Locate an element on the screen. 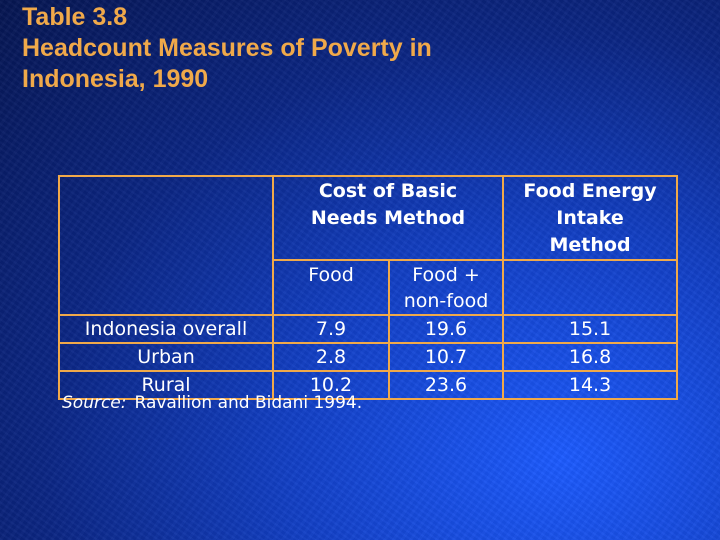 This screenshot has width=720, height=540. cell-food: 7.9 is located at coordinates (331, 329).